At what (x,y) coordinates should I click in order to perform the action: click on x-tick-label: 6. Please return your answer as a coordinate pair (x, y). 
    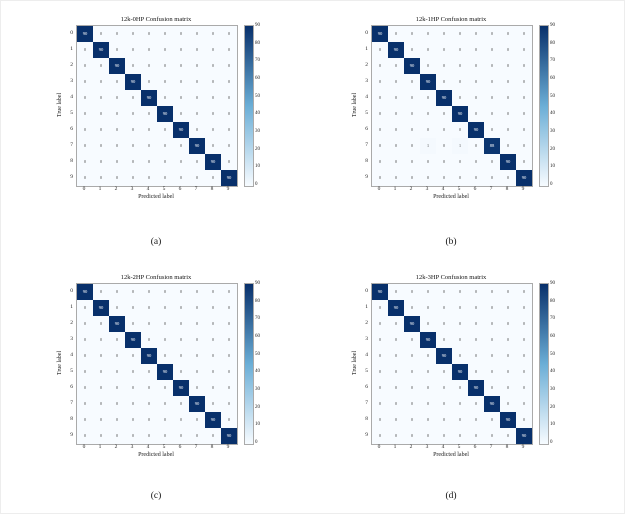
    Looking at the image, I should click on (180, 447).